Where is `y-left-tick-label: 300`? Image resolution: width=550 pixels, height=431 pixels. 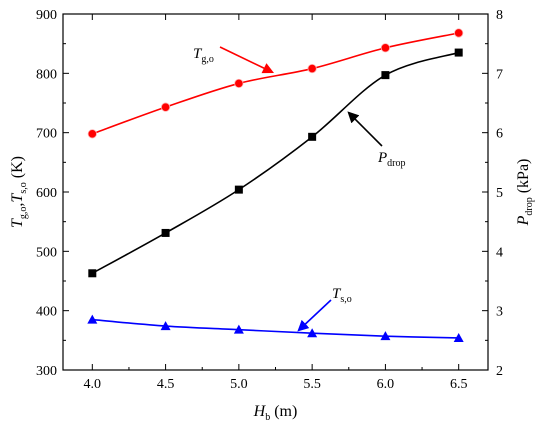
y-left-tick-label: 300 is located at coordinates (46, 371).